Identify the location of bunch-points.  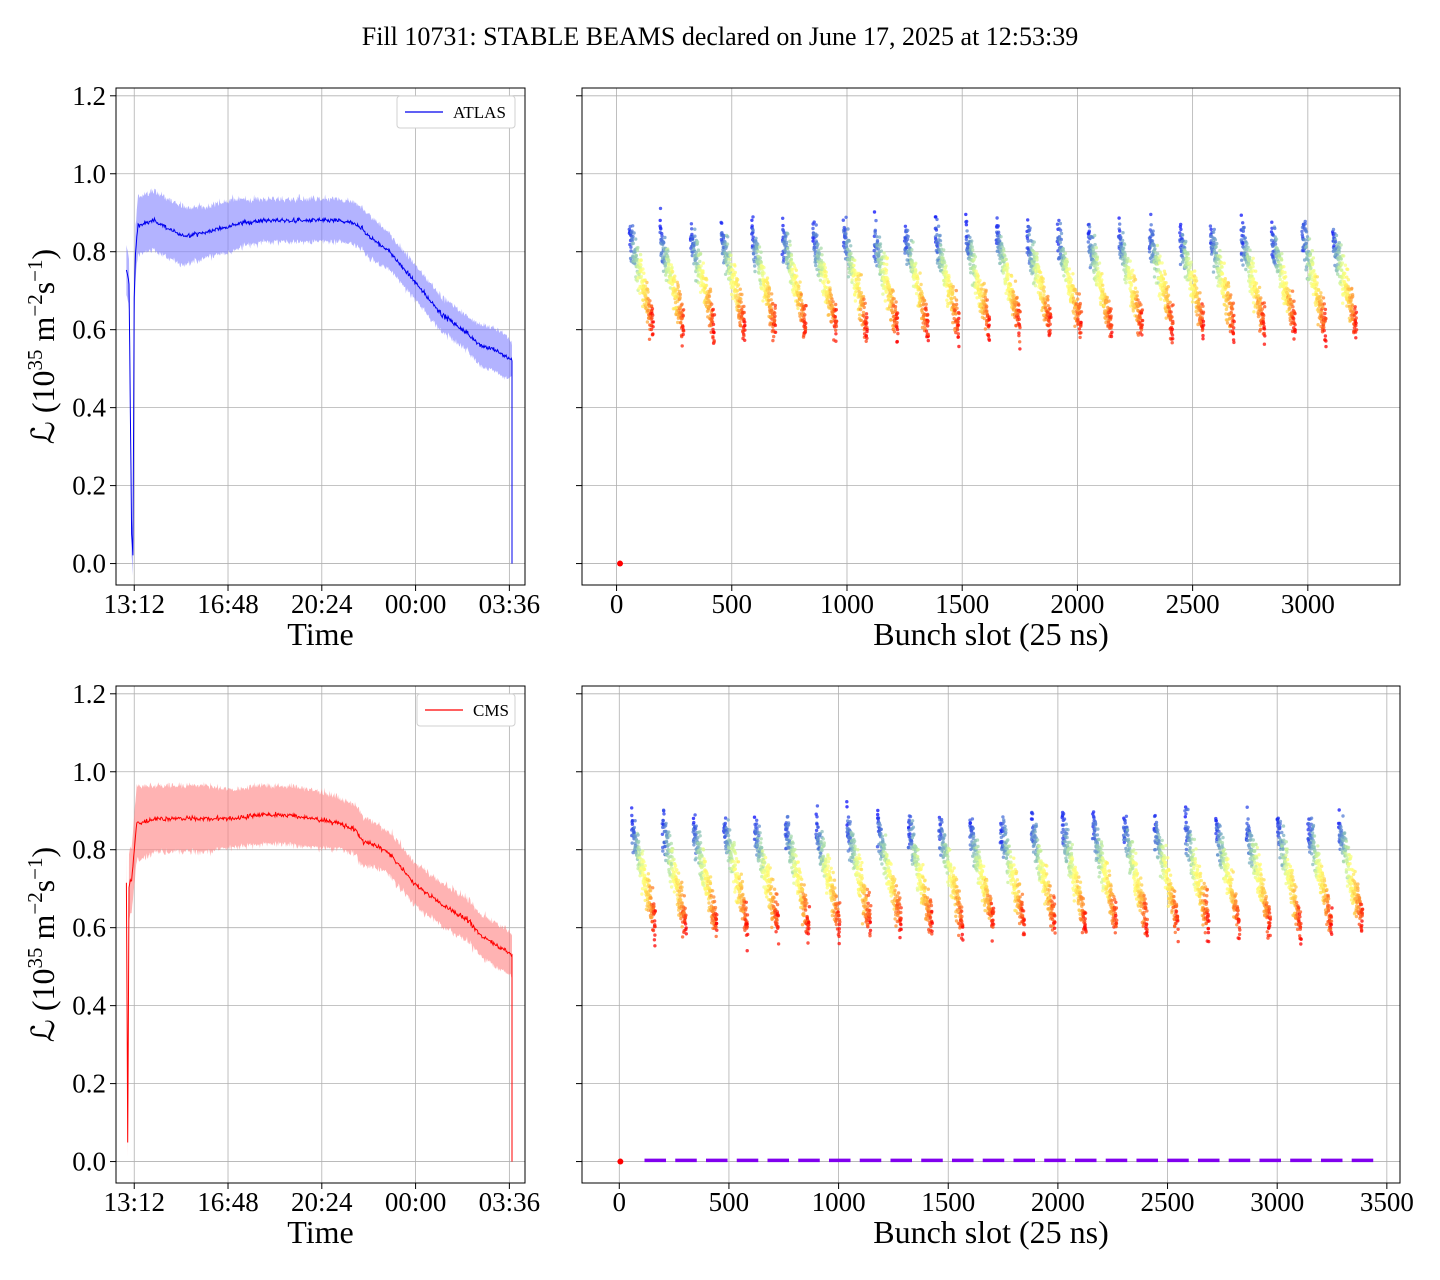
(993, 278).